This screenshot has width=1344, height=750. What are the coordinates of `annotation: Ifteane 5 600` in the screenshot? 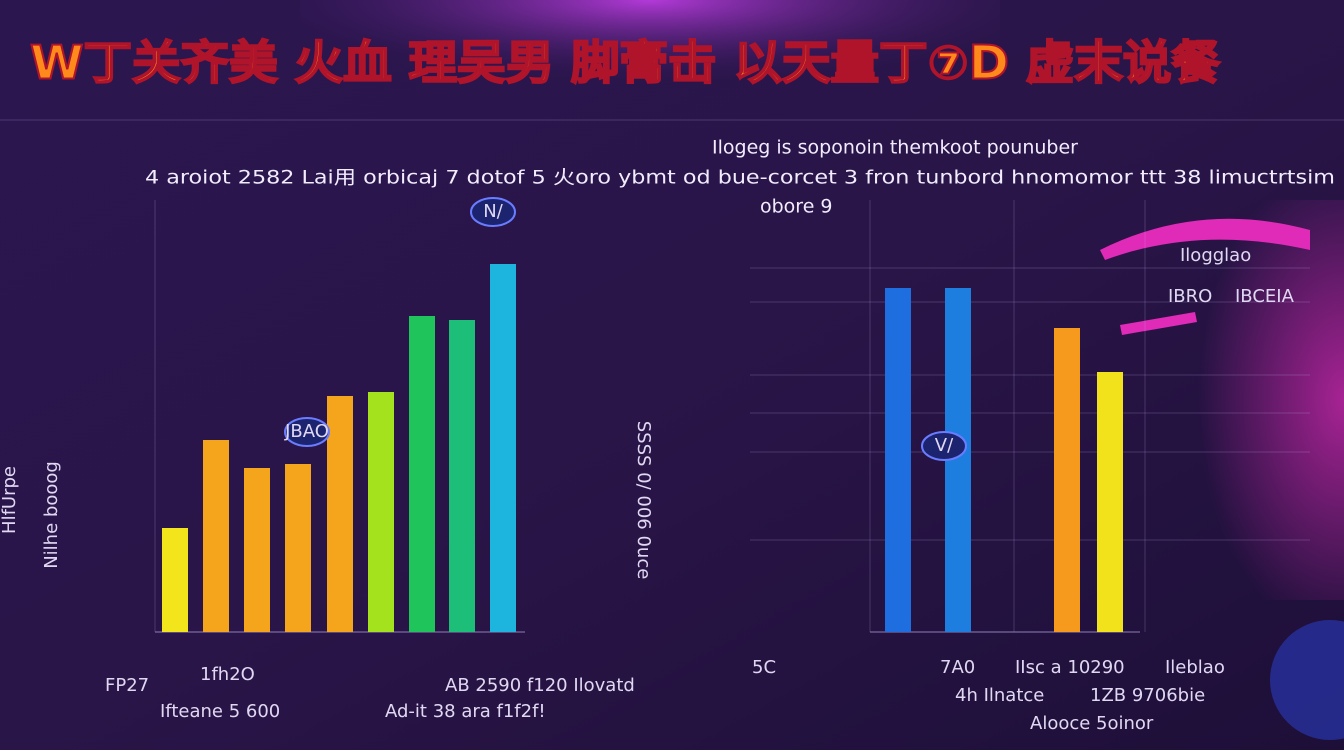 It's located at (220, 711).